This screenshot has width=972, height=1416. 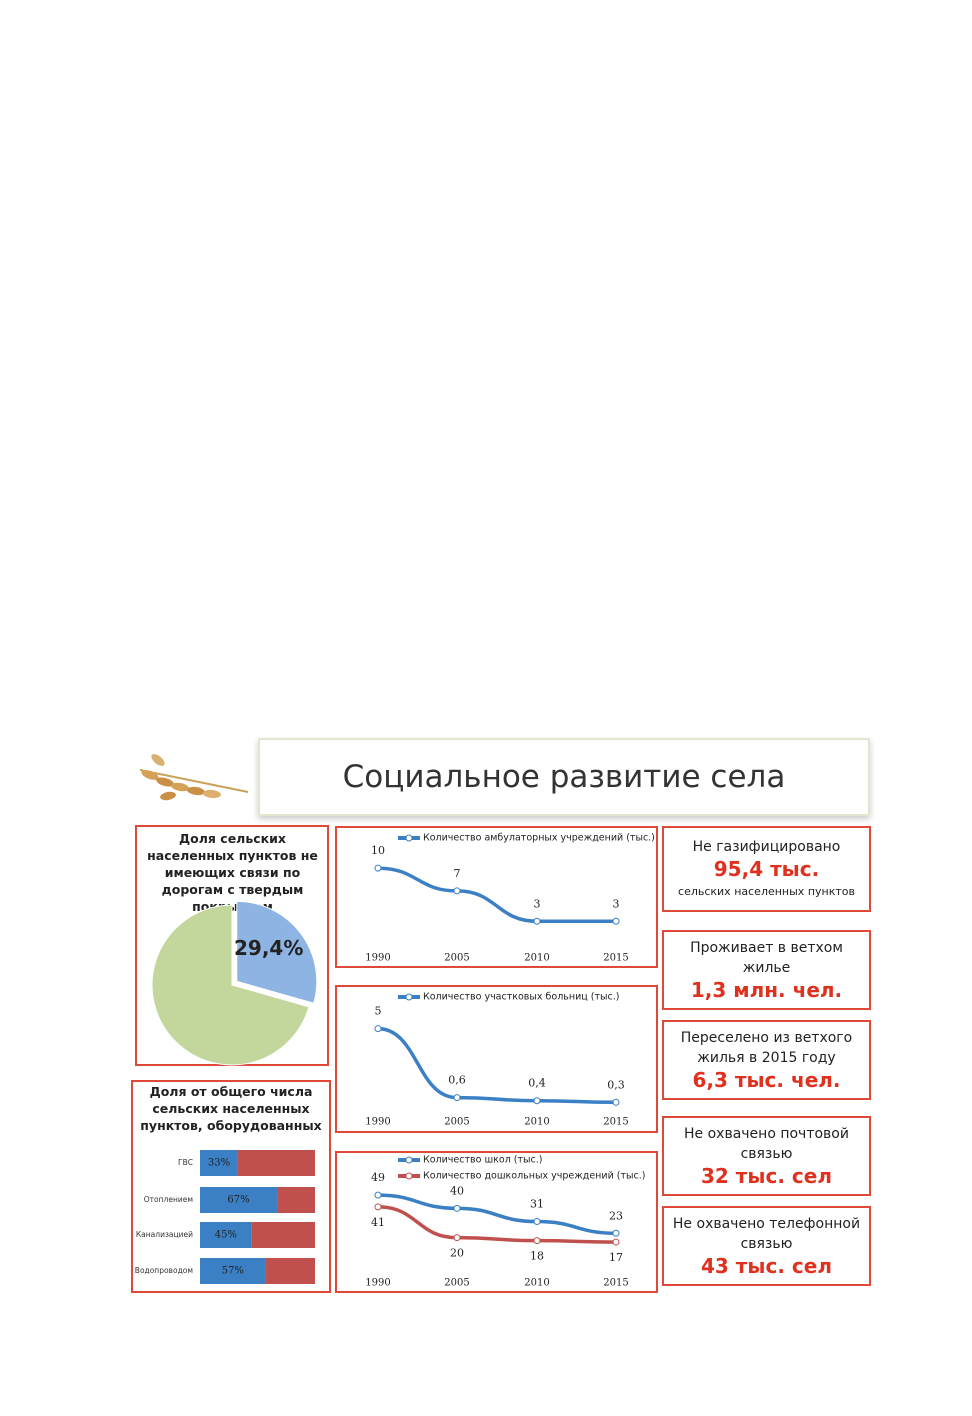 I want to click on value-label: 31, so click(x=537, y=1204).